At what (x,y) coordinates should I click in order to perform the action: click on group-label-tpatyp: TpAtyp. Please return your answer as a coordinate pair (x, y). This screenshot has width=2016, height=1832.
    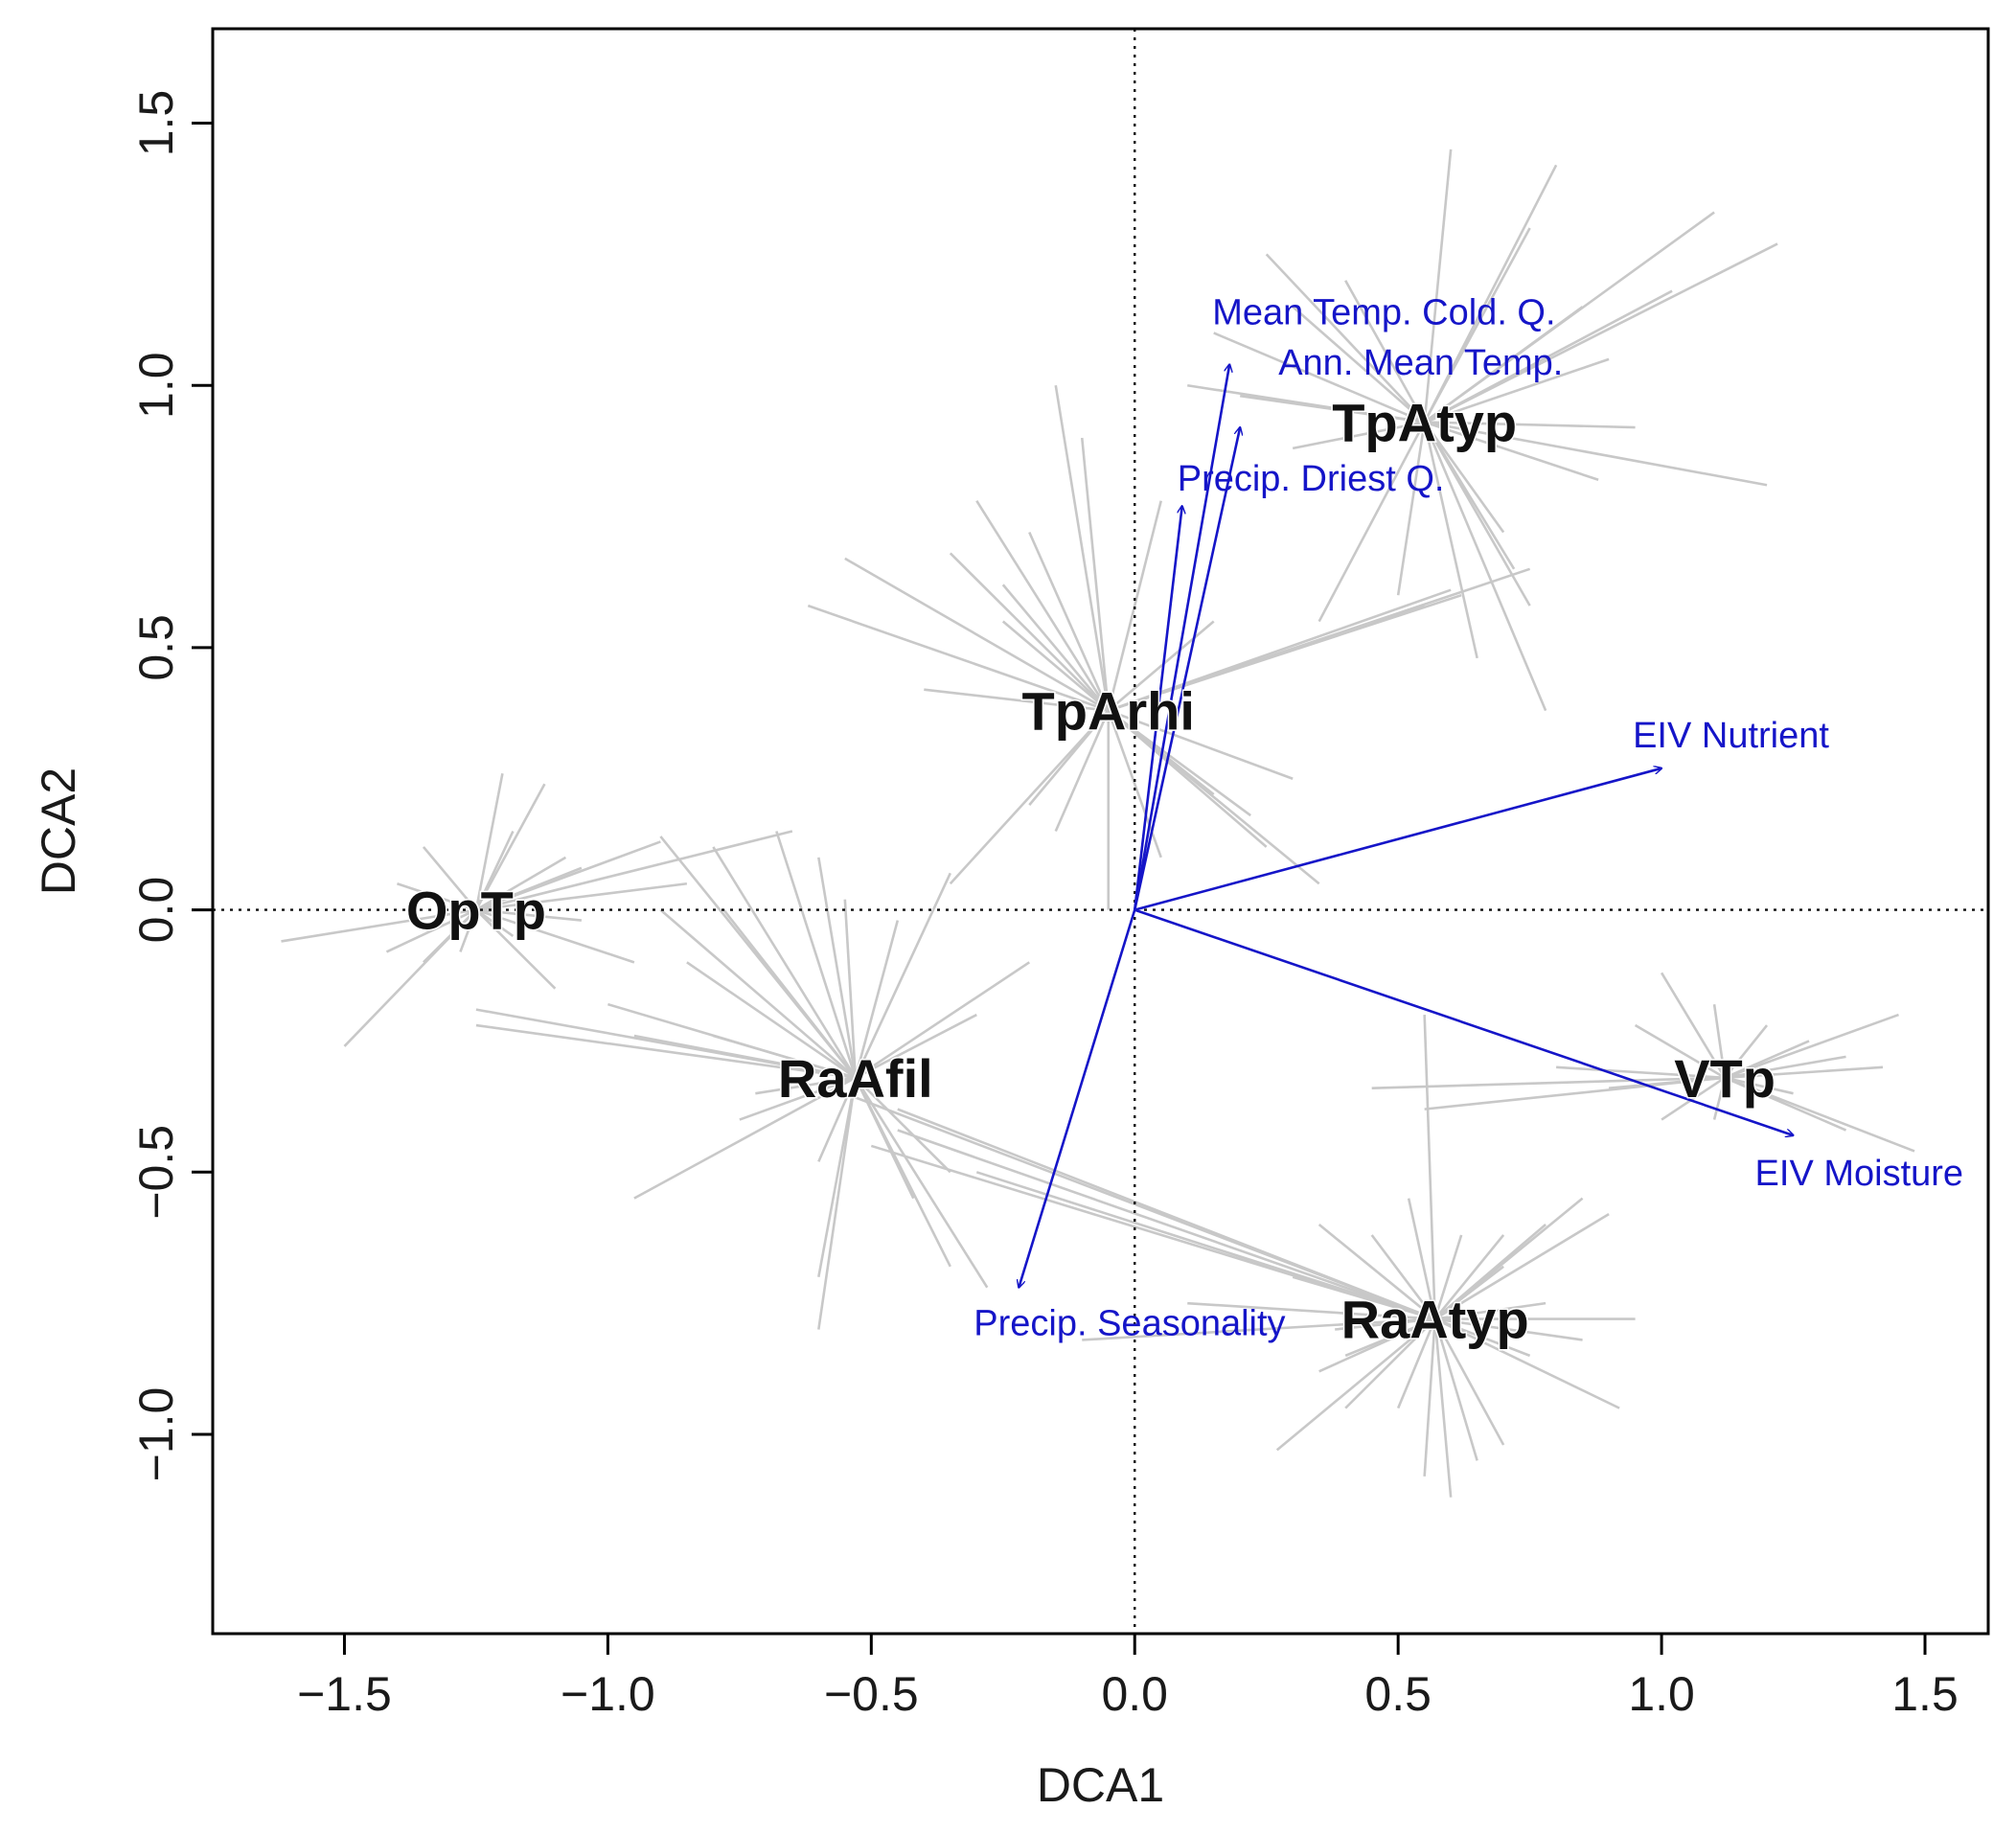
    Looking at the image, I should click on (1424, 423).